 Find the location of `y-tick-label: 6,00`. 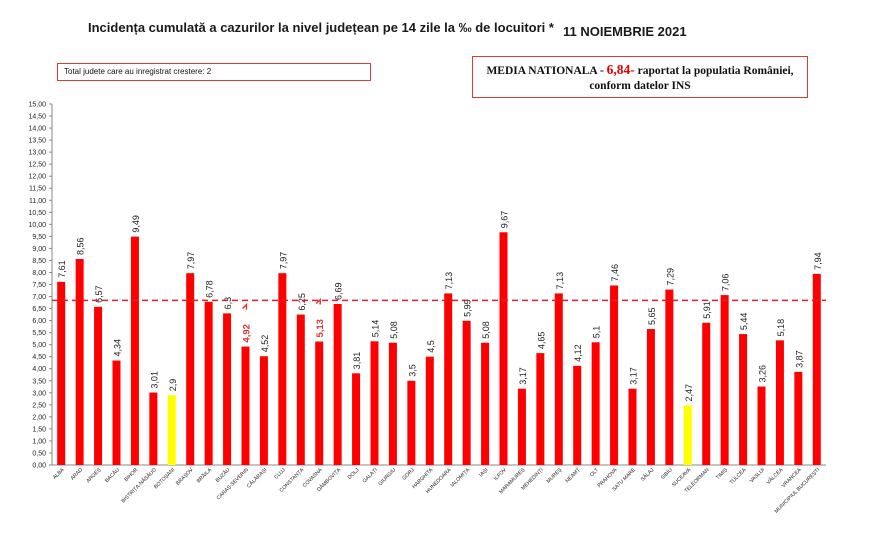

y-tick-label: 6,00 is located at coordinates (39, 321).